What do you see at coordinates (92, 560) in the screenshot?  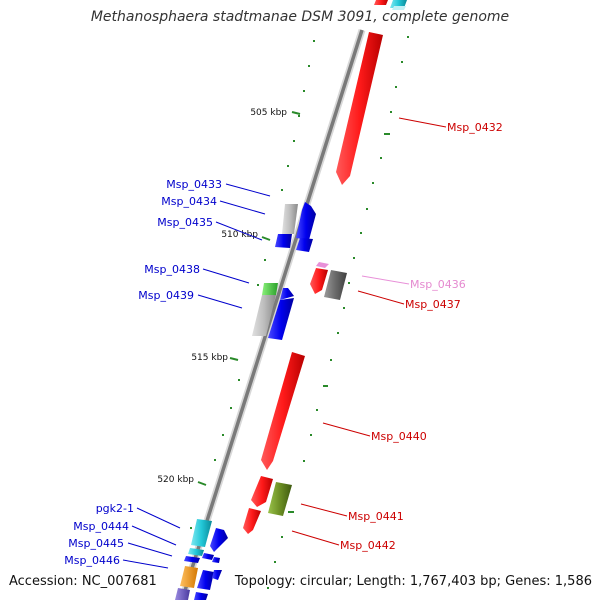 I see `gene-label: Msp_0446` at bounding box center [92, 560].